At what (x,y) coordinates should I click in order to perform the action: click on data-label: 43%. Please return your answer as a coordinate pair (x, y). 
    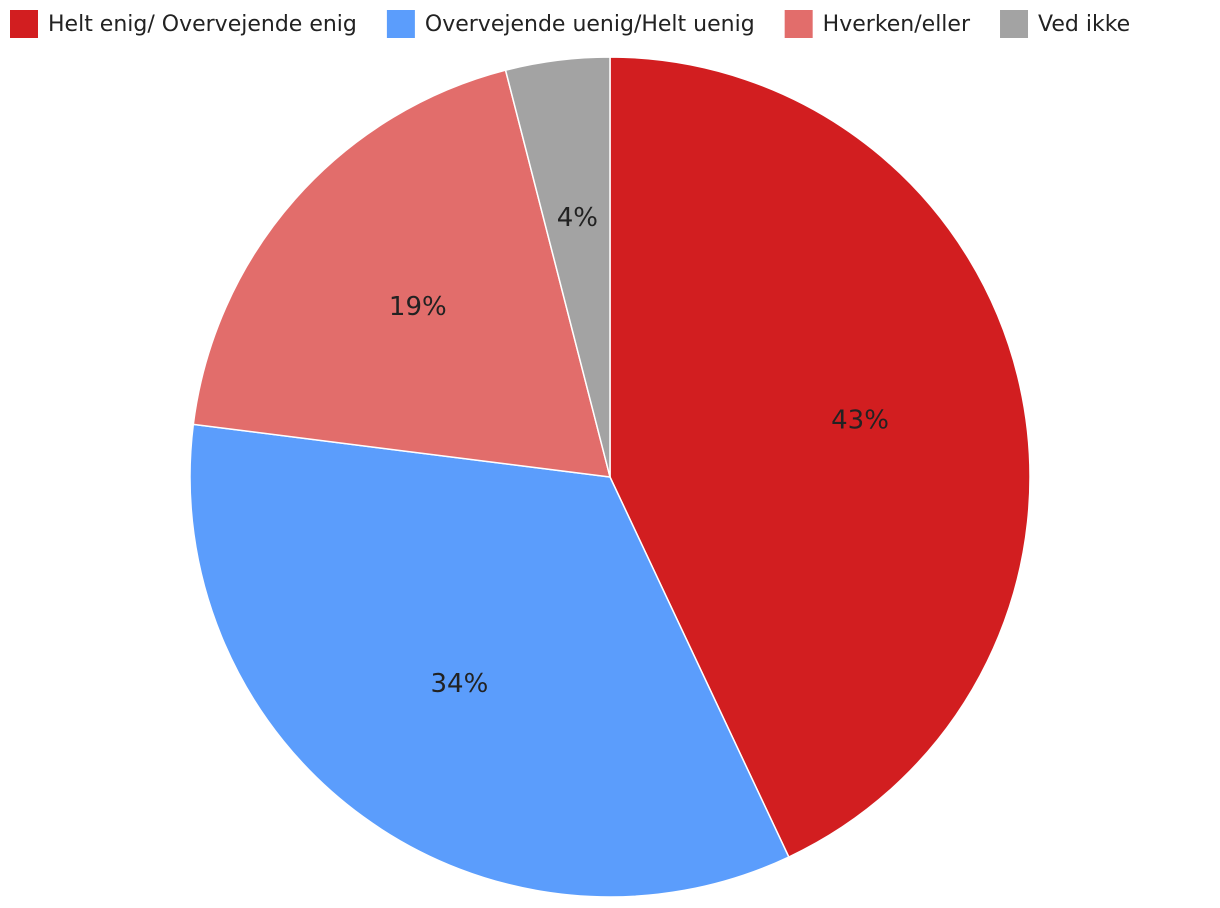
    Looking at the image, I should click on (860, 421).